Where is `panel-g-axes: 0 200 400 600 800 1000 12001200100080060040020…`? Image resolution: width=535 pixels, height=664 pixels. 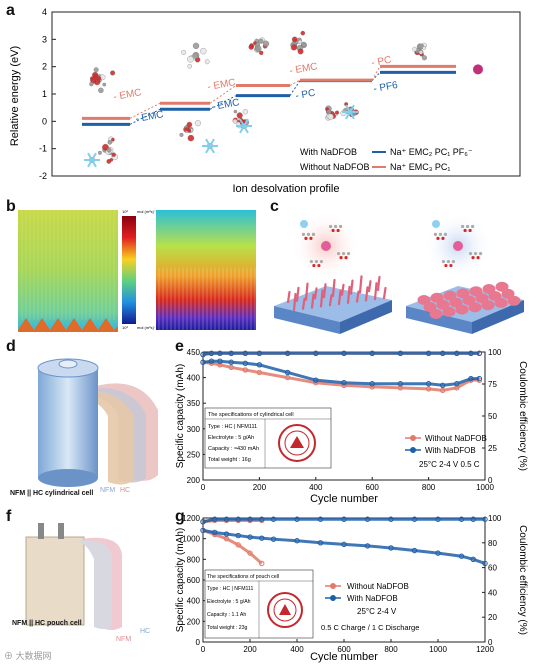 panel-g-axes: 0 200 400 600 800 1000 12001200100080060040020… is located at coordinates (342, 584).